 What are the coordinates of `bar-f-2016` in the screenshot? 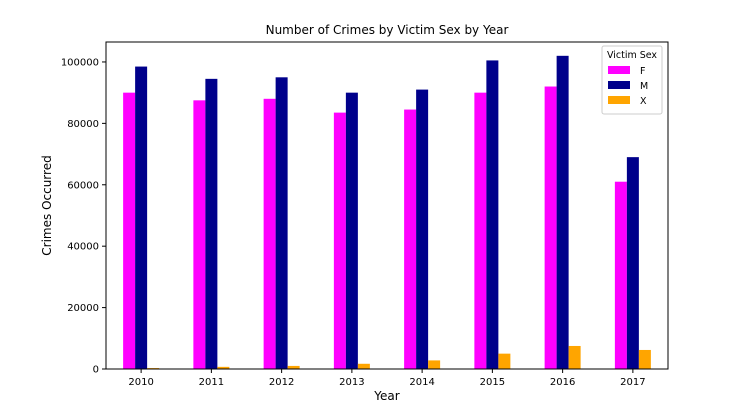 It's located at (550, 228).